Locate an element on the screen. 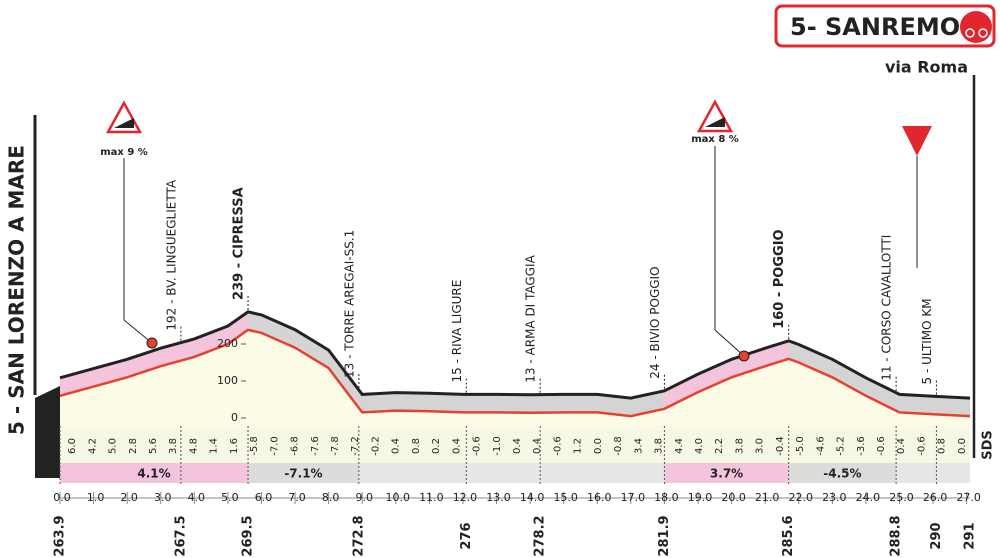  gradient-label: 4.8 is located at coordinates (193, 446).